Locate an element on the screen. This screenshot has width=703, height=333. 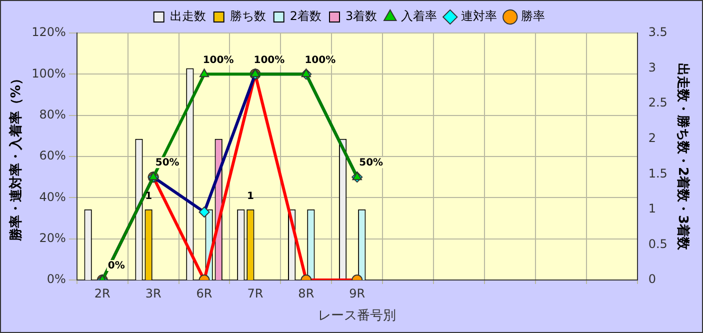
legend-label: 3着数 is located at coordinates (362, 16).